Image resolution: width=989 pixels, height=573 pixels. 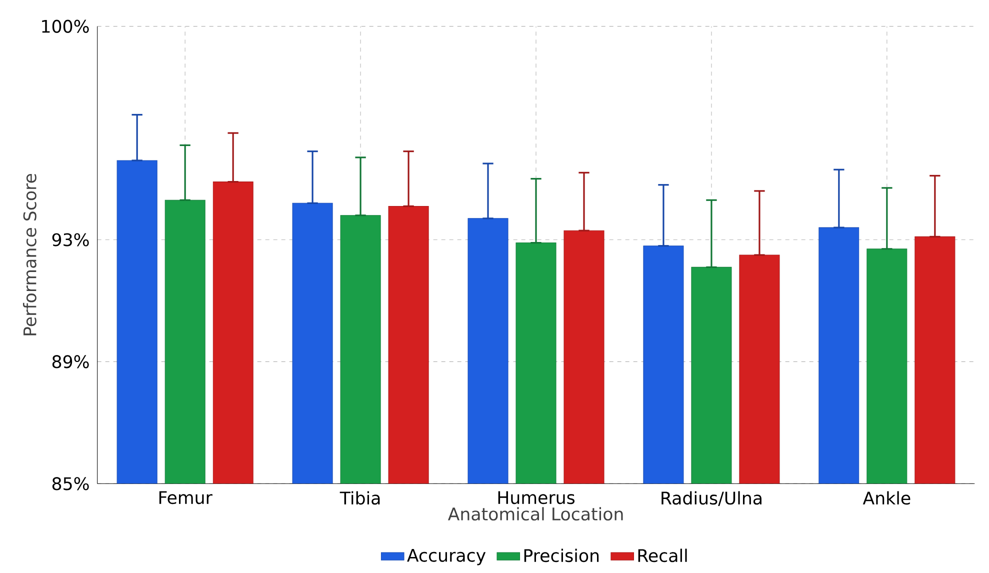 I want to click on y-axis-title: Performance Score, so click(x=29, y=255).